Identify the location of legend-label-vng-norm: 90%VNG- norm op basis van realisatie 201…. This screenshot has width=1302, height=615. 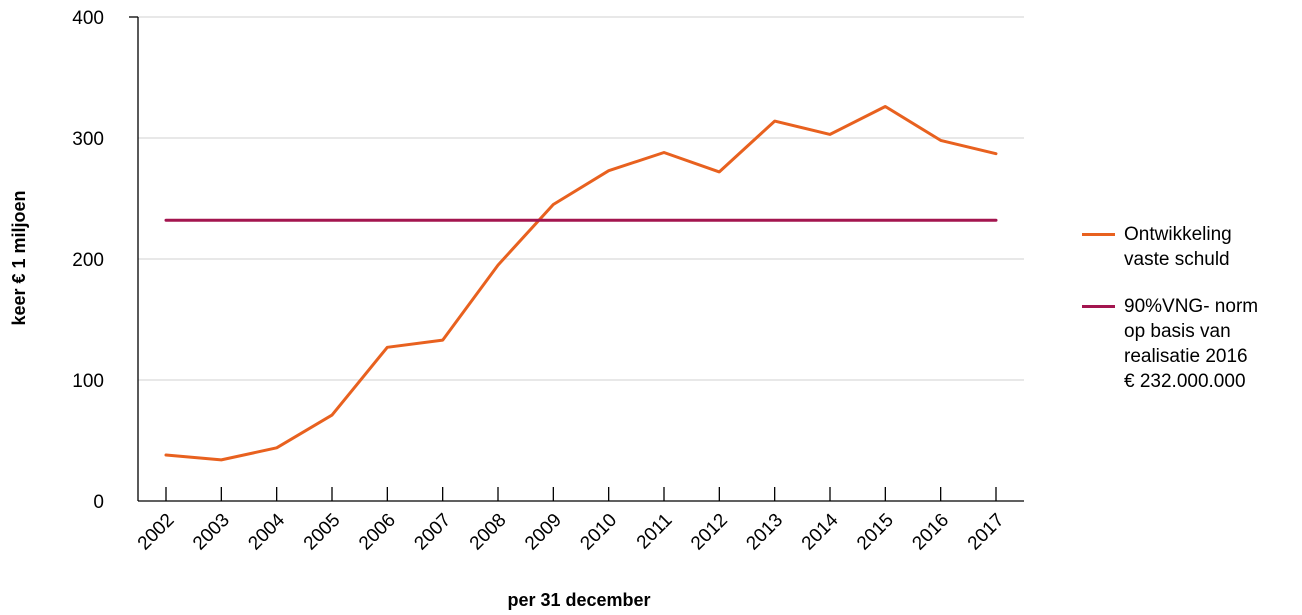
(1191, 344).